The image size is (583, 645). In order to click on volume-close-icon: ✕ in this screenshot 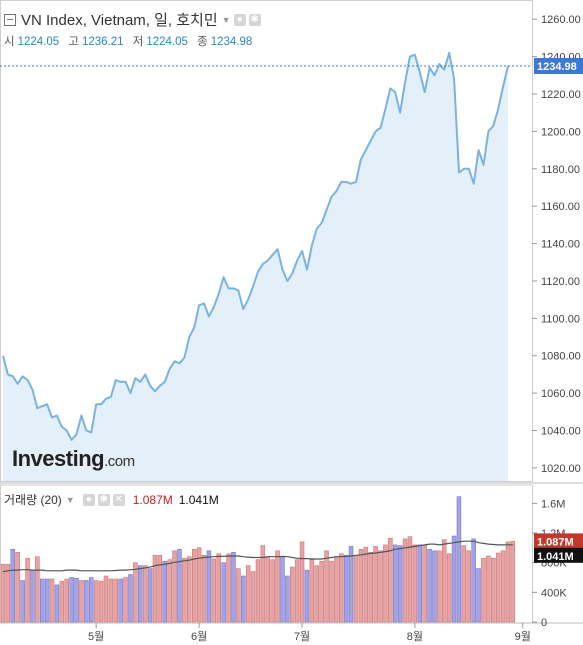, I will do `click(118, 499)`.